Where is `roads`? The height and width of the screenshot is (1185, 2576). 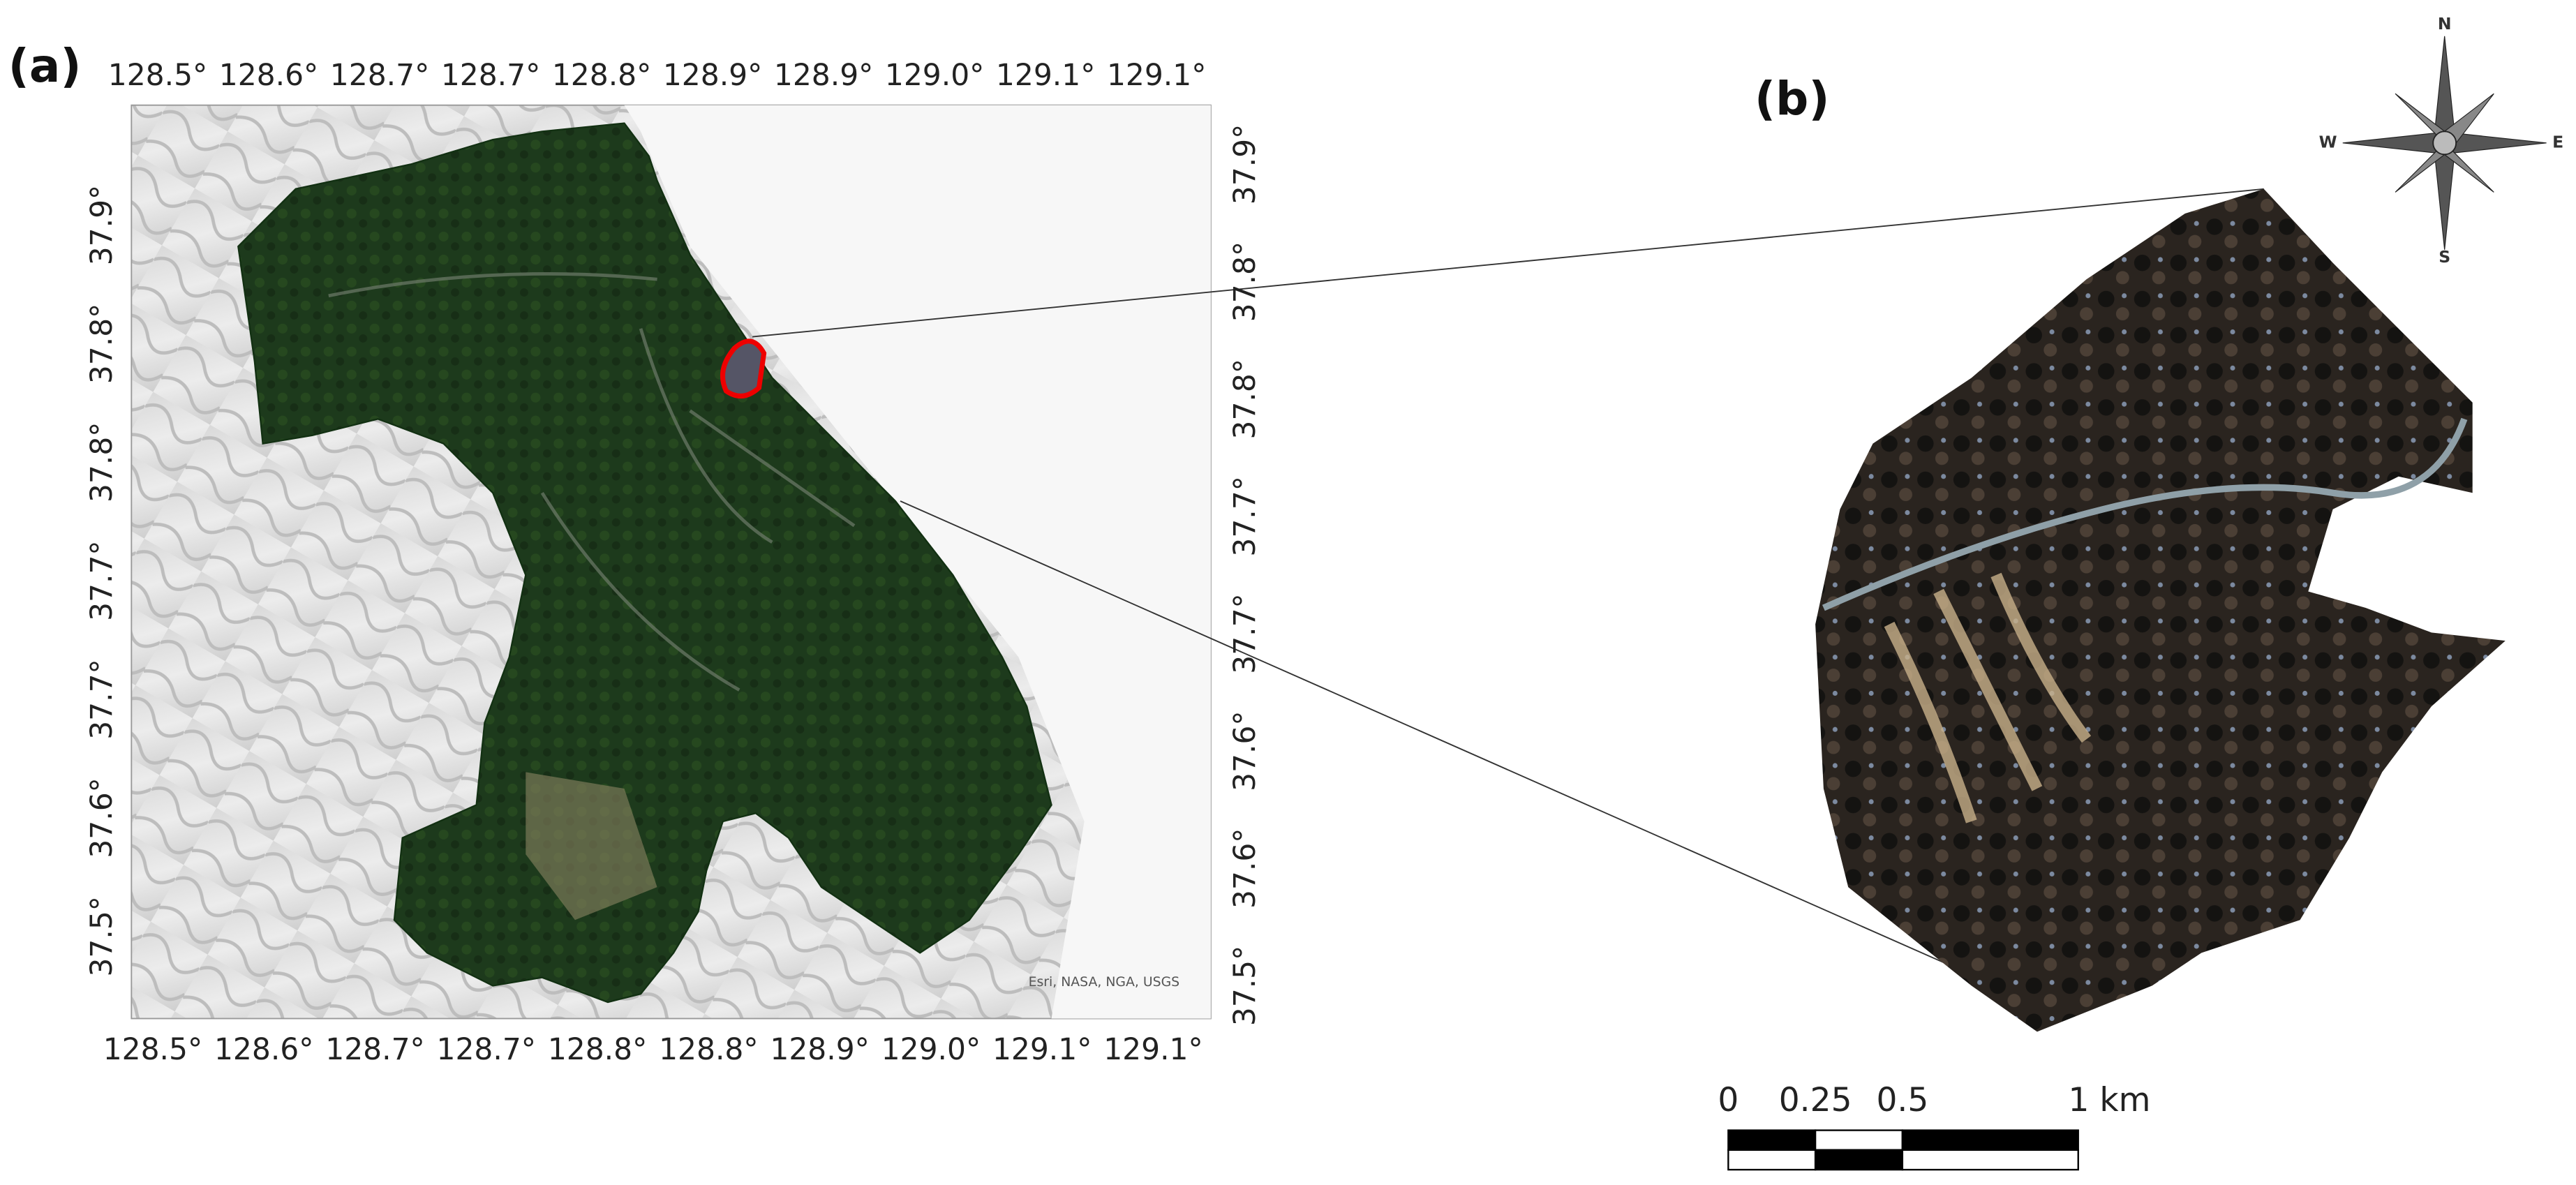 roads is located at coordinates (592, 482).